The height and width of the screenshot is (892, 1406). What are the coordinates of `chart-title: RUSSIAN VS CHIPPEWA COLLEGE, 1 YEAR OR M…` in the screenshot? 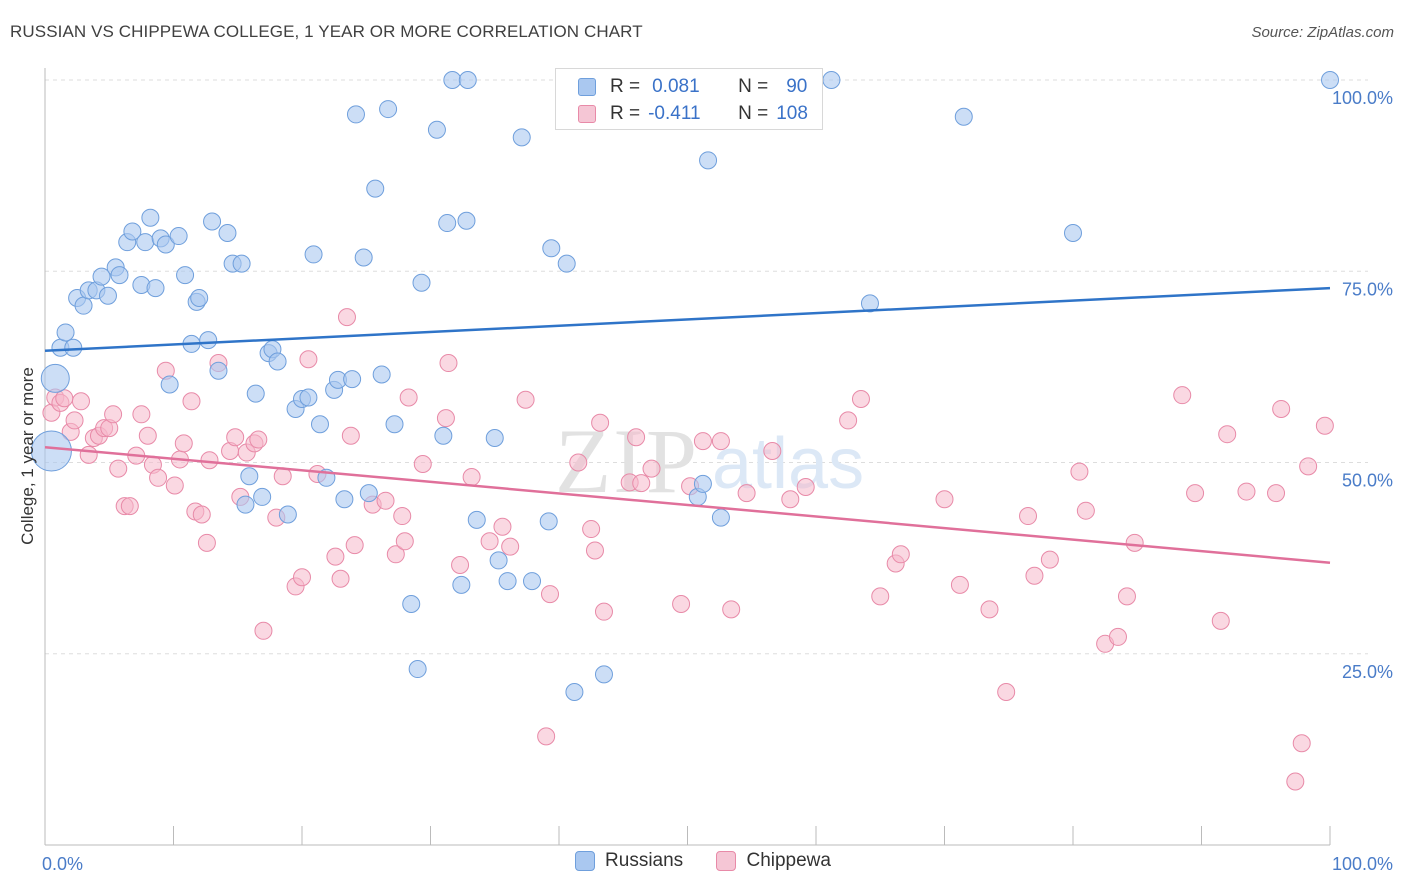 It's located at (326, 31).